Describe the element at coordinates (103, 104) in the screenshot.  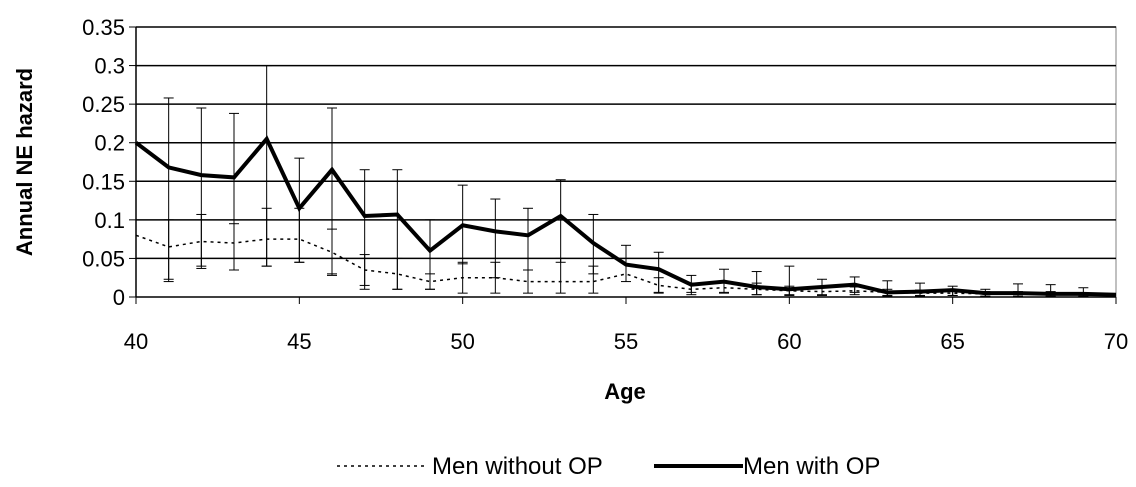
I see `y-tick-label: 0.25` at that location.